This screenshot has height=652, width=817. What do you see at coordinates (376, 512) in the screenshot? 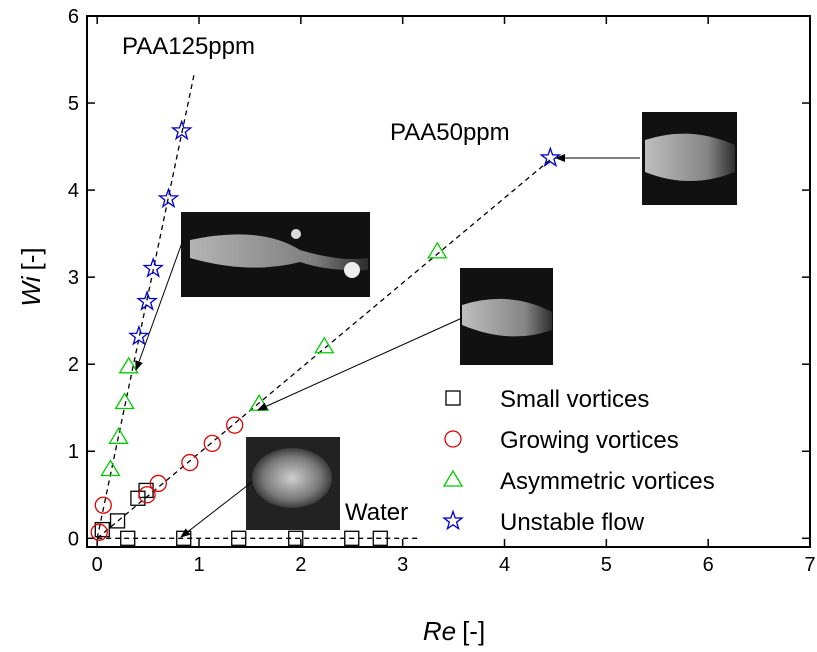
I see `annotation: Water` at bounding box center [376, 512].